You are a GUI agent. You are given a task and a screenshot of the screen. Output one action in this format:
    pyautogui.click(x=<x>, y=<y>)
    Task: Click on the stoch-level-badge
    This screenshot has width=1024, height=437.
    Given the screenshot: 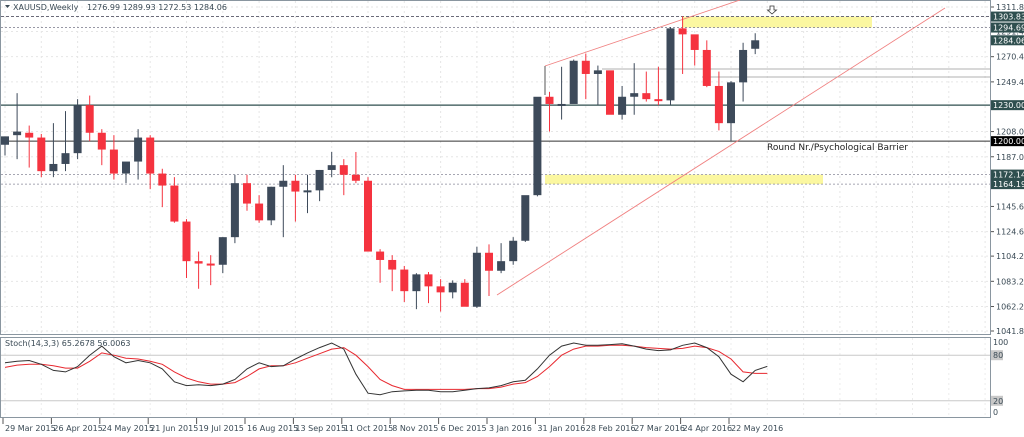 What is the action you would take?
    pyautogui.click(x=997, y=355)
    